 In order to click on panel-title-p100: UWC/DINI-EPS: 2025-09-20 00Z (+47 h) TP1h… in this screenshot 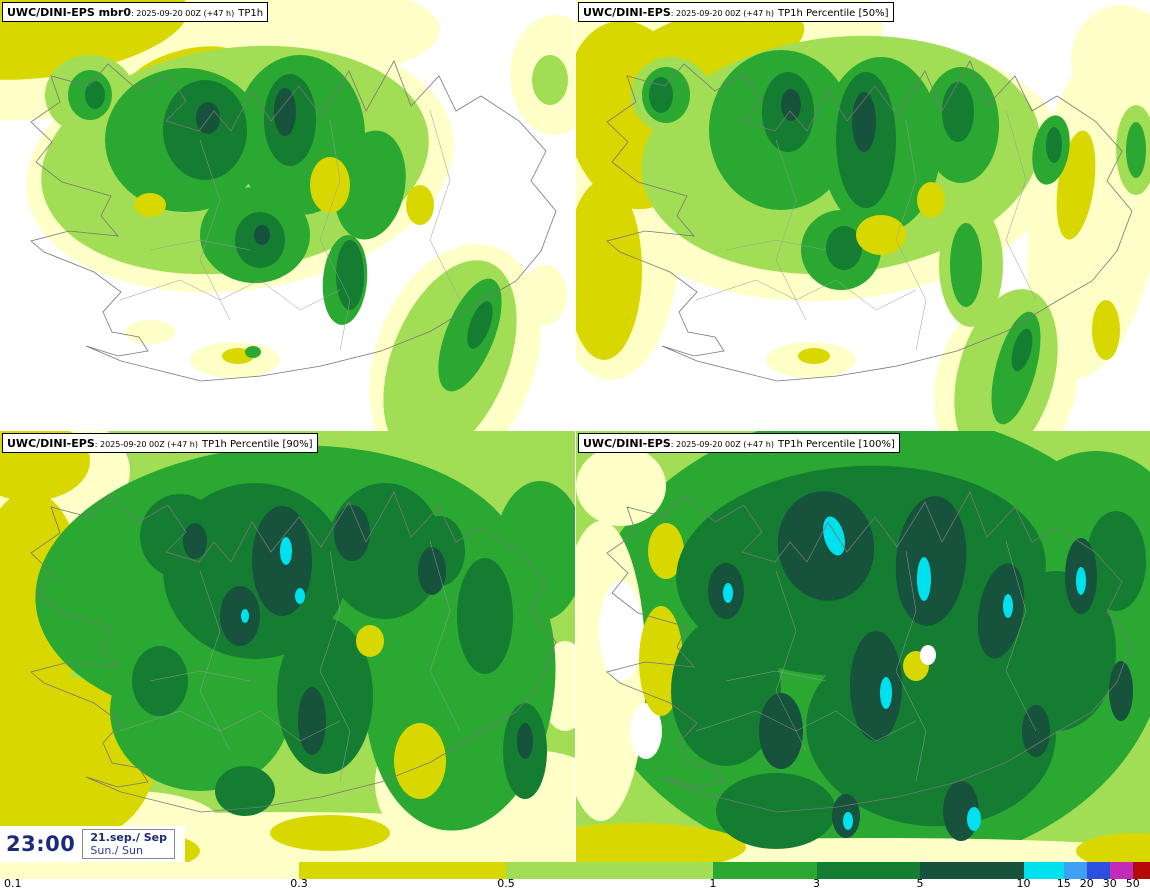, I will do `click(739, 443)`.